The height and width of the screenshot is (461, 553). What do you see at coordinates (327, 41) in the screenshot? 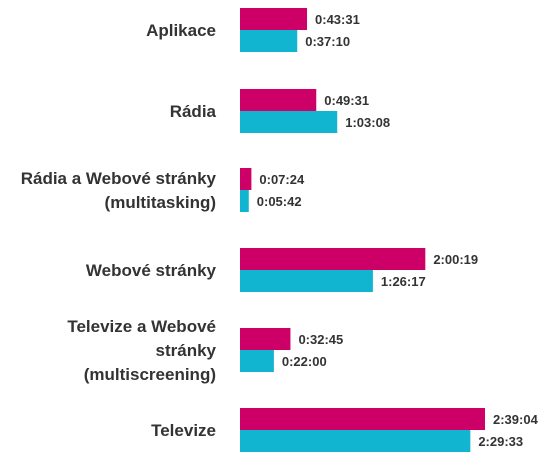
I see `value-label: 0:37:10` at bounding box center [327, 41].